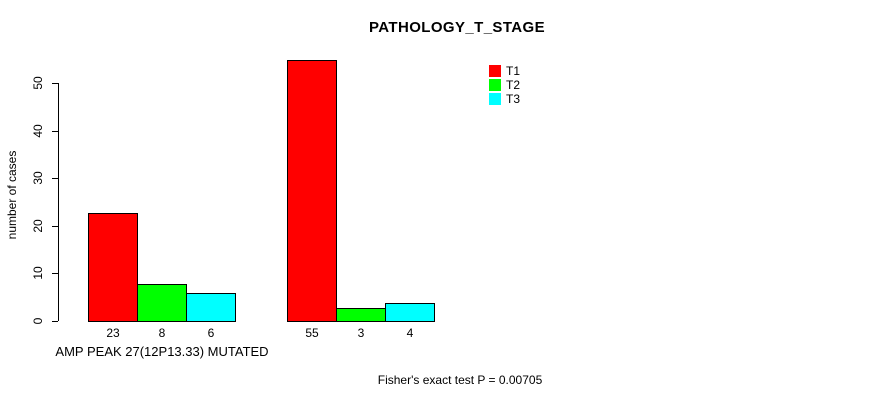 Image resolution: width=890 pixels, height=400 pixels. I want to click on bar-T2-group2, so click(361, 315).